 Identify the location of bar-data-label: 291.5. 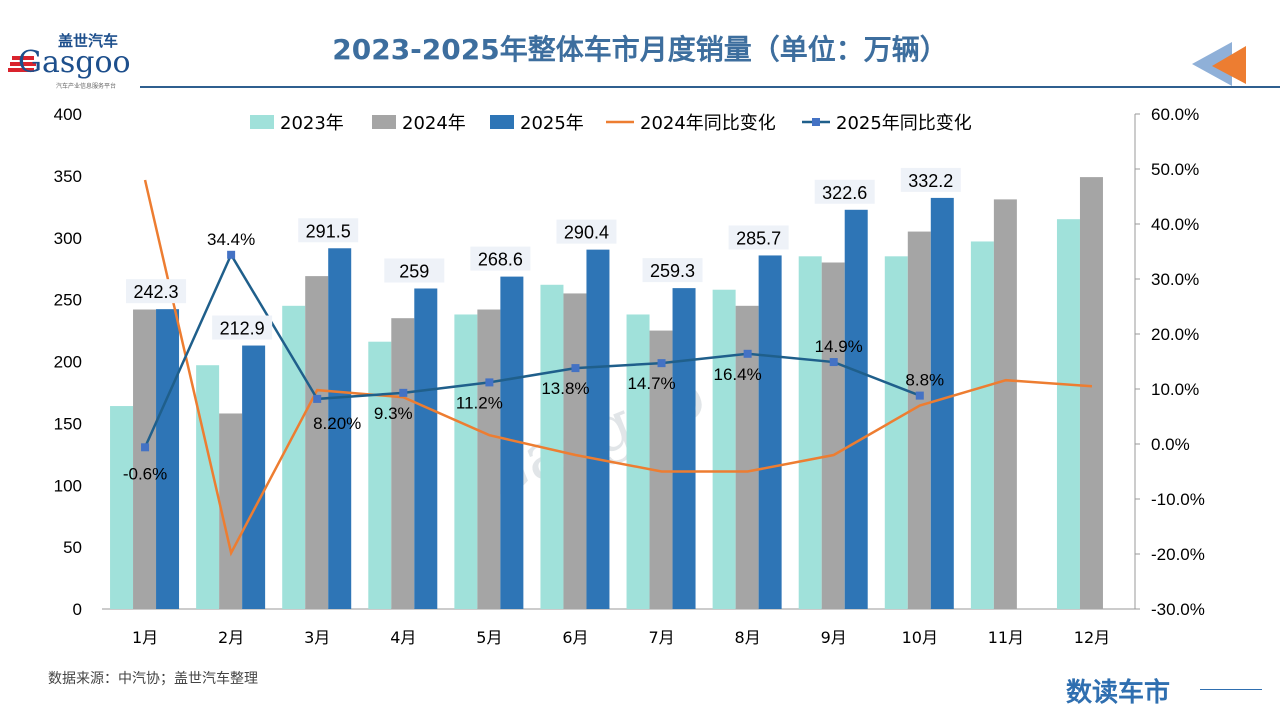
(328, 231).